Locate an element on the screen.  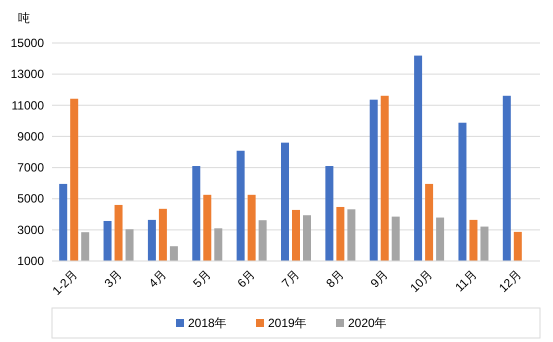
x-tick-label: 11月 is located at coordinates (466, 280).